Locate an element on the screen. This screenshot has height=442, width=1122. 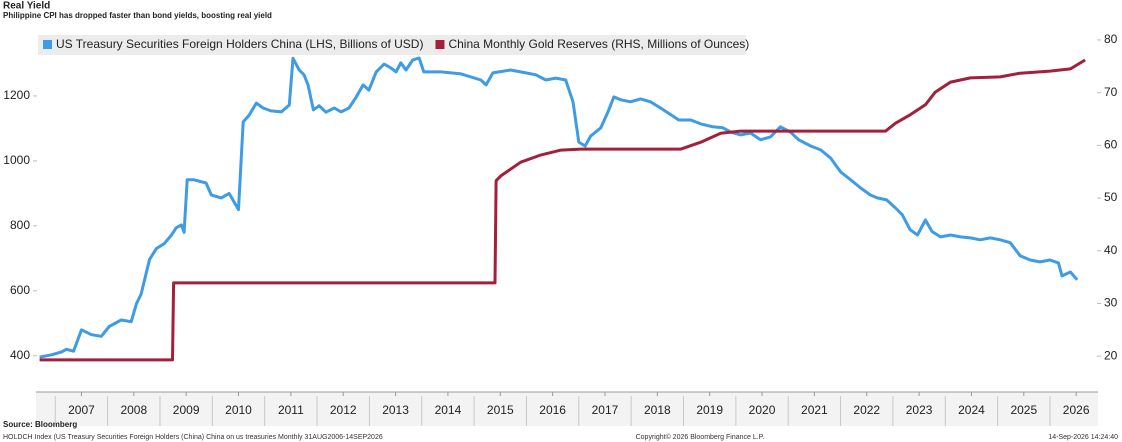
y-tick-label: 400 is located at coordinates (20, 355).